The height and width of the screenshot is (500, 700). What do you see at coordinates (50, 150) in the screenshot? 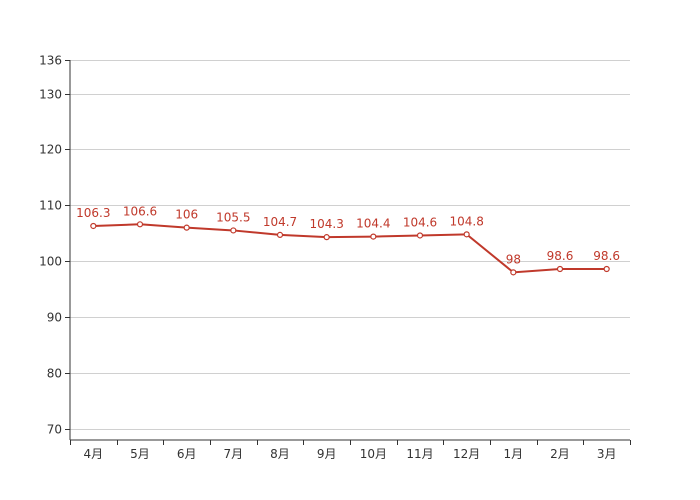
I see `y-tick-label: 120` at bounding box center [50, 150].